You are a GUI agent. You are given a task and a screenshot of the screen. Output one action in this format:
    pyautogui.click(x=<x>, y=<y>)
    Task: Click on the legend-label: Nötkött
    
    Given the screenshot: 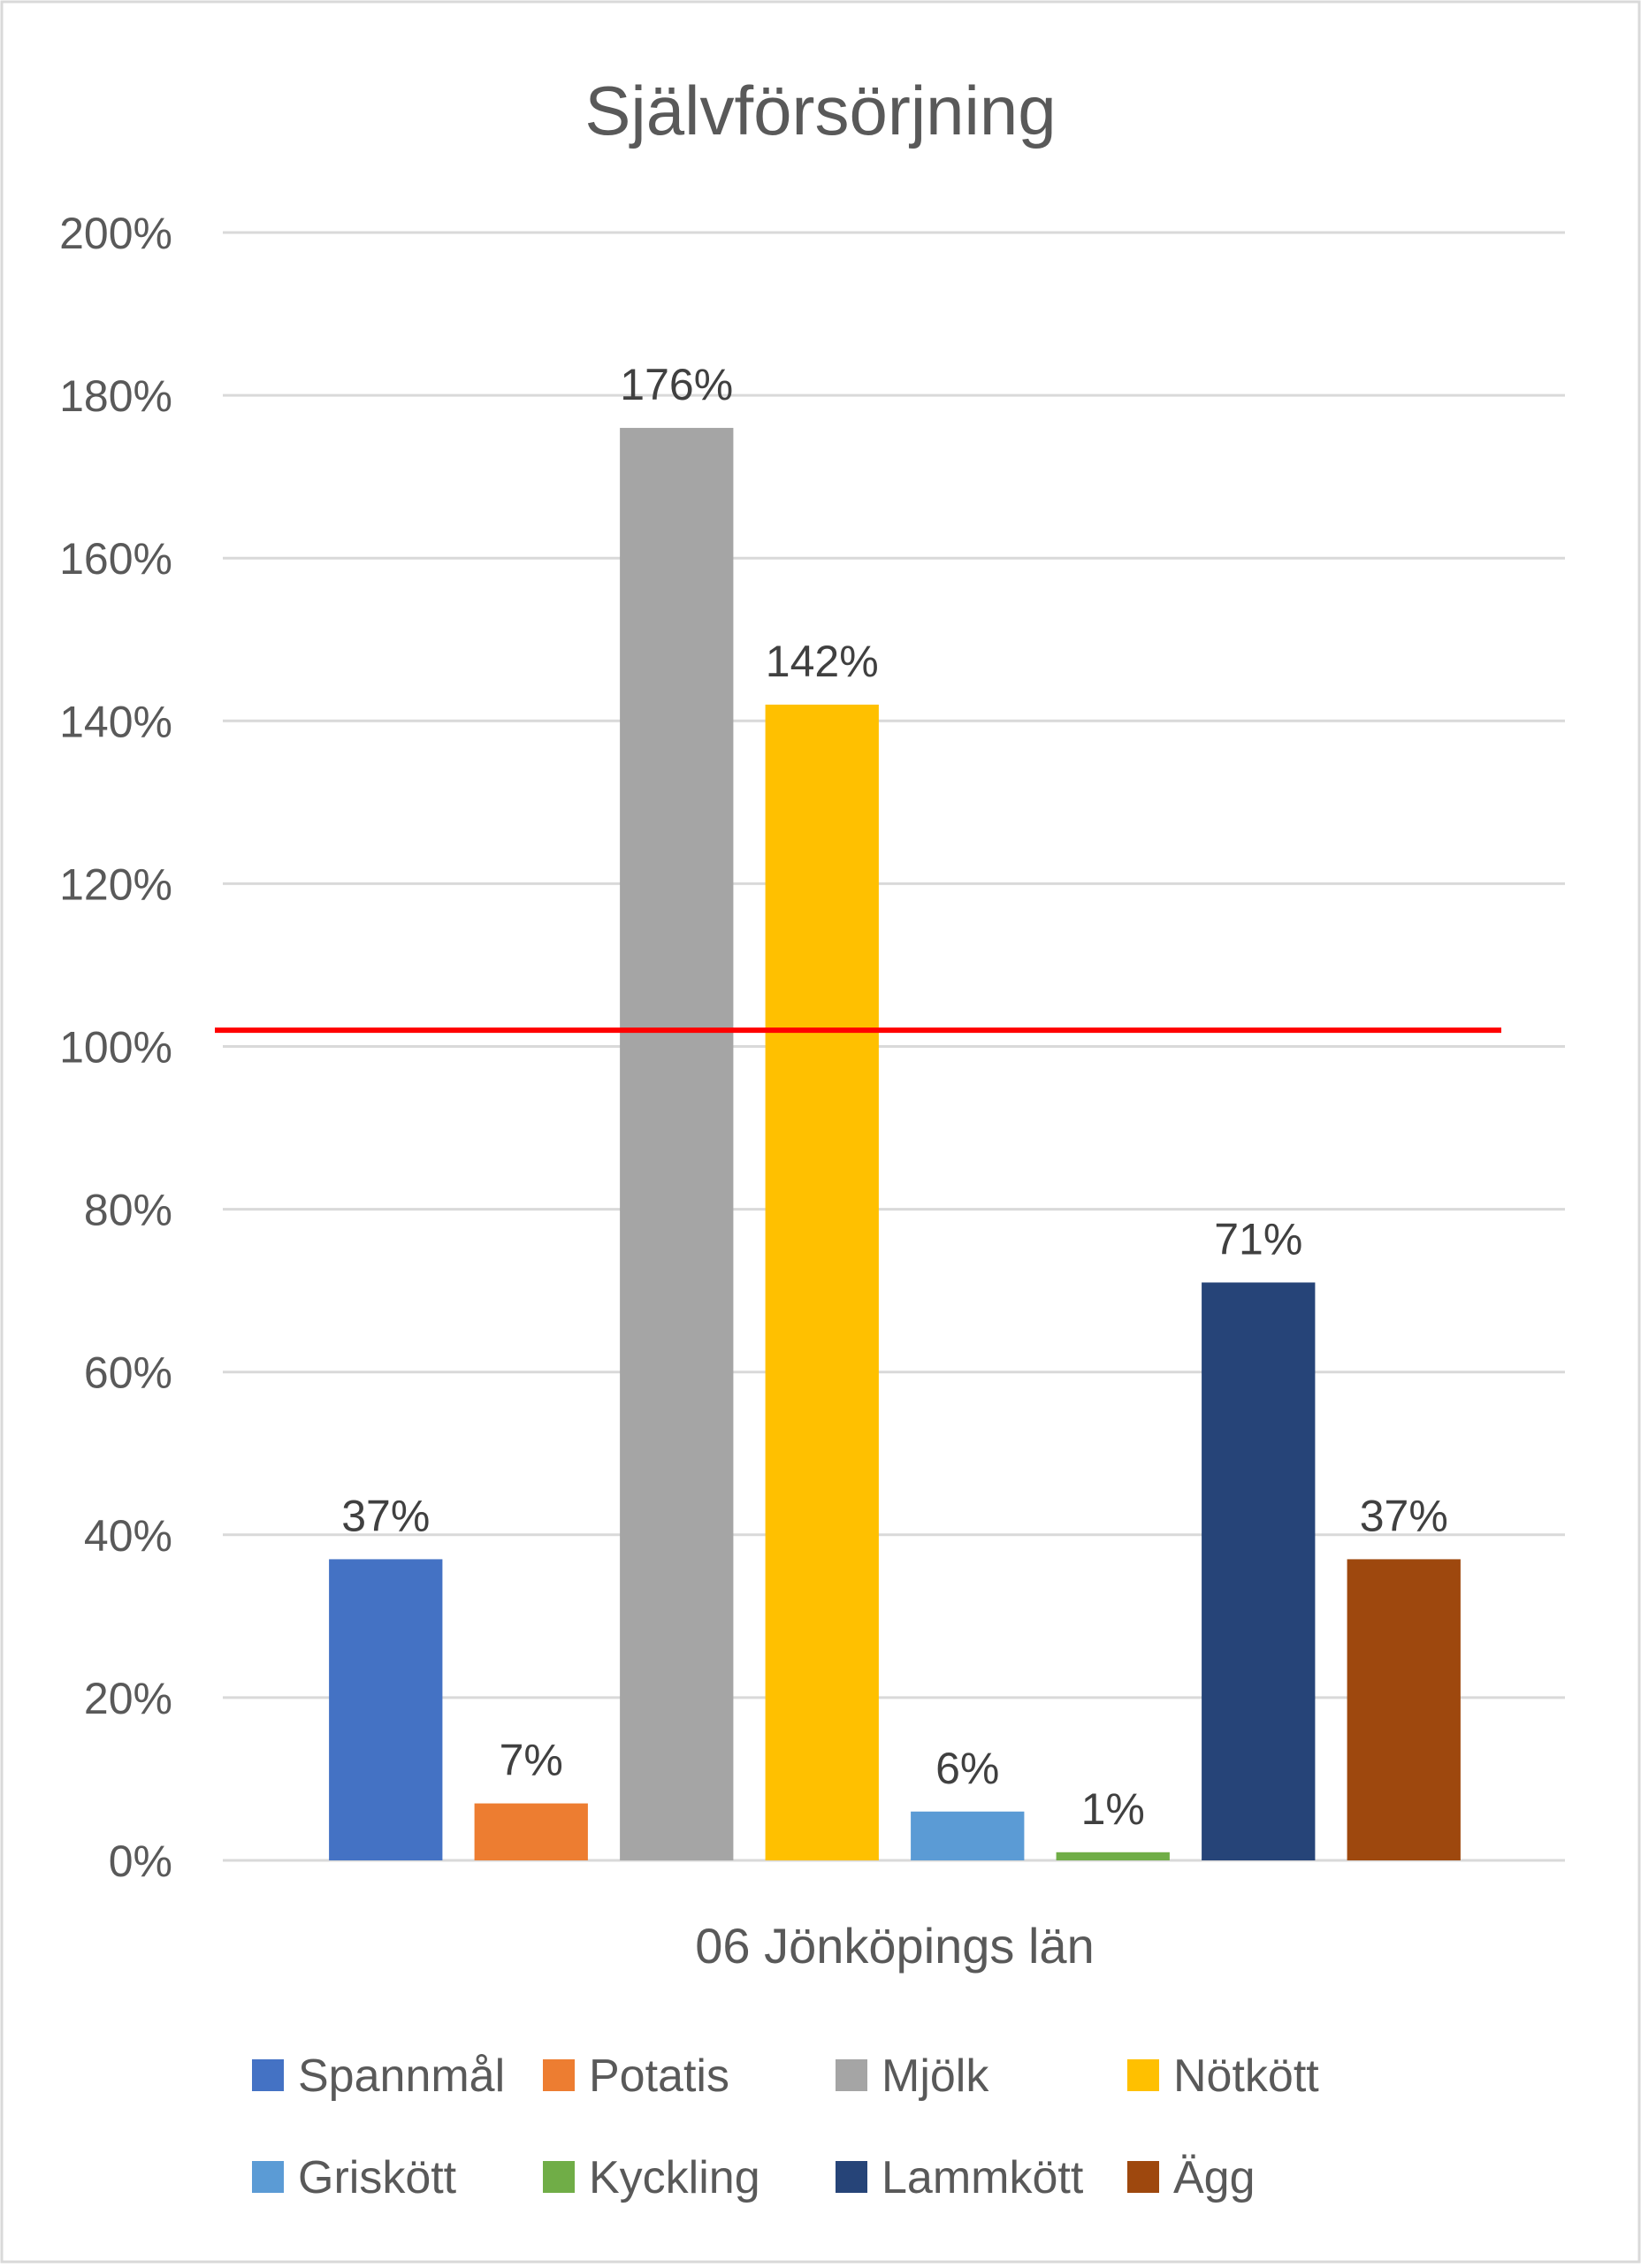 What is the action you would take?
    pyautogui.click(x=1246, y=2076)
    